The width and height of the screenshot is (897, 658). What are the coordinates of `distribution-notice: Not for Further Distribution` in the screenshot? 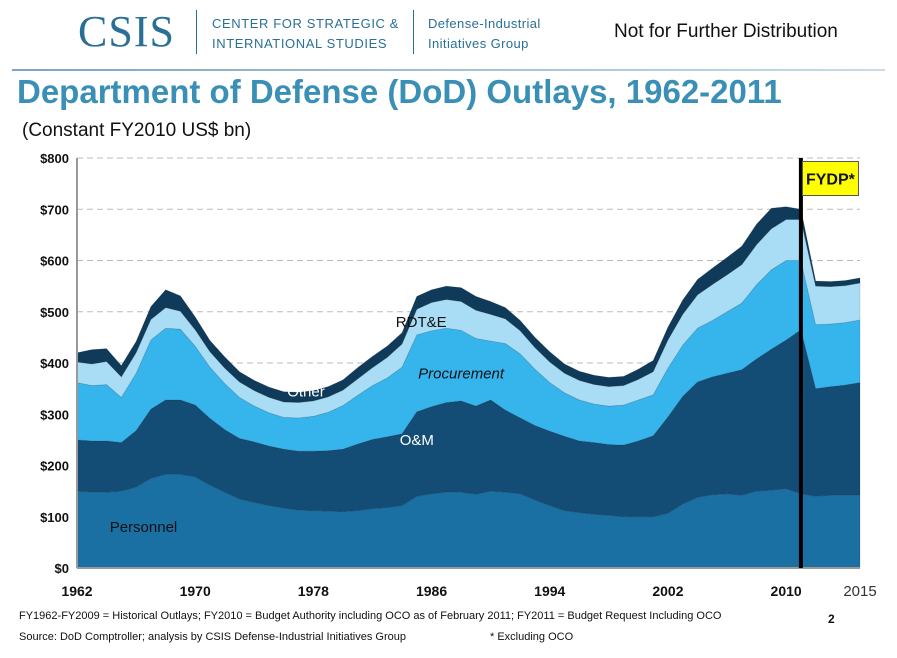 It's located at (726, 31).